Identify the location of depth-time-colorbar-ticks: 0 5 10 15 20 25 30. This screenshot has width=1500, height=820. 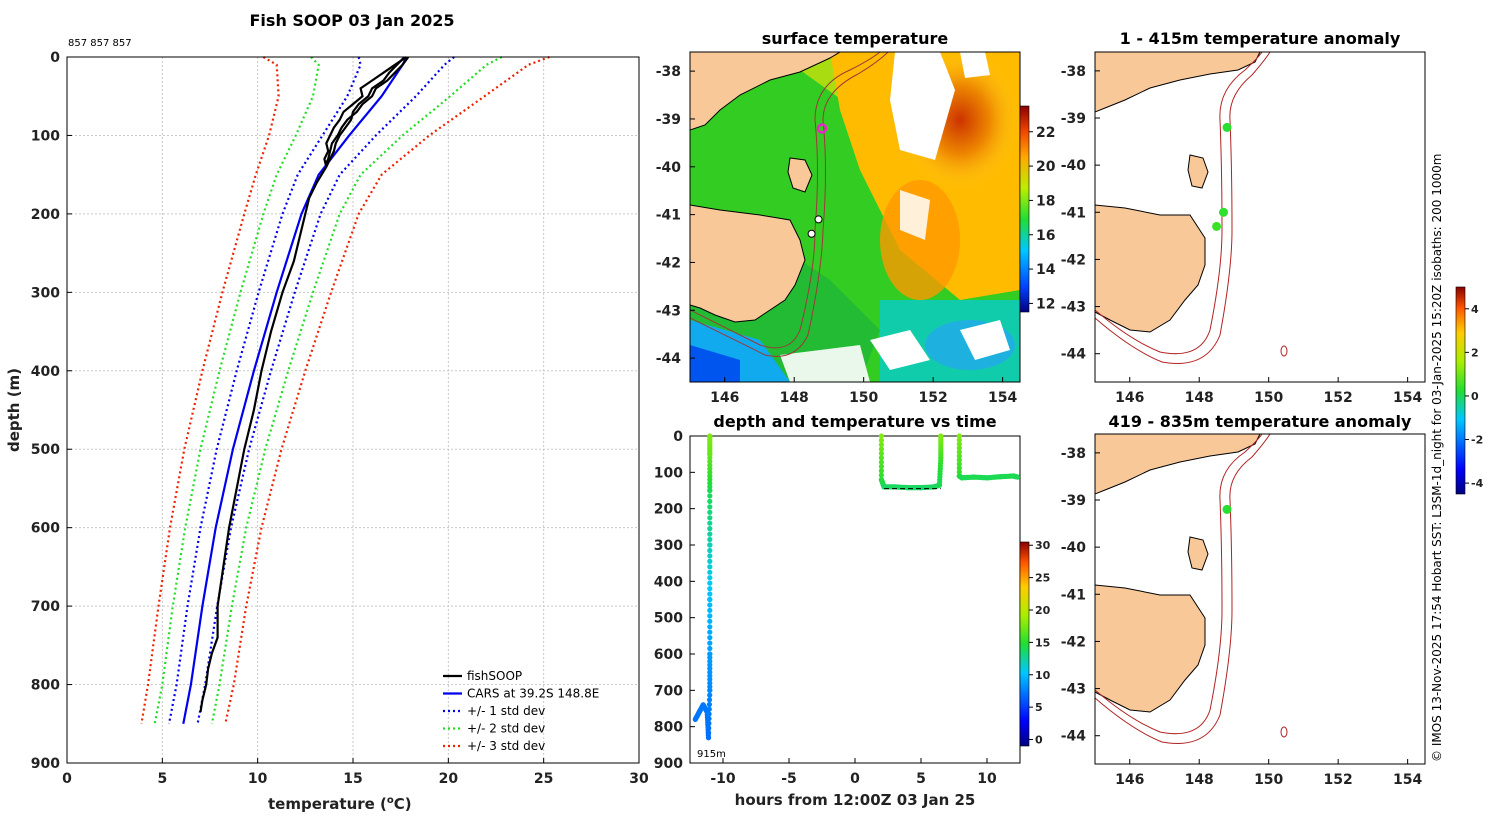
(1040, 643).